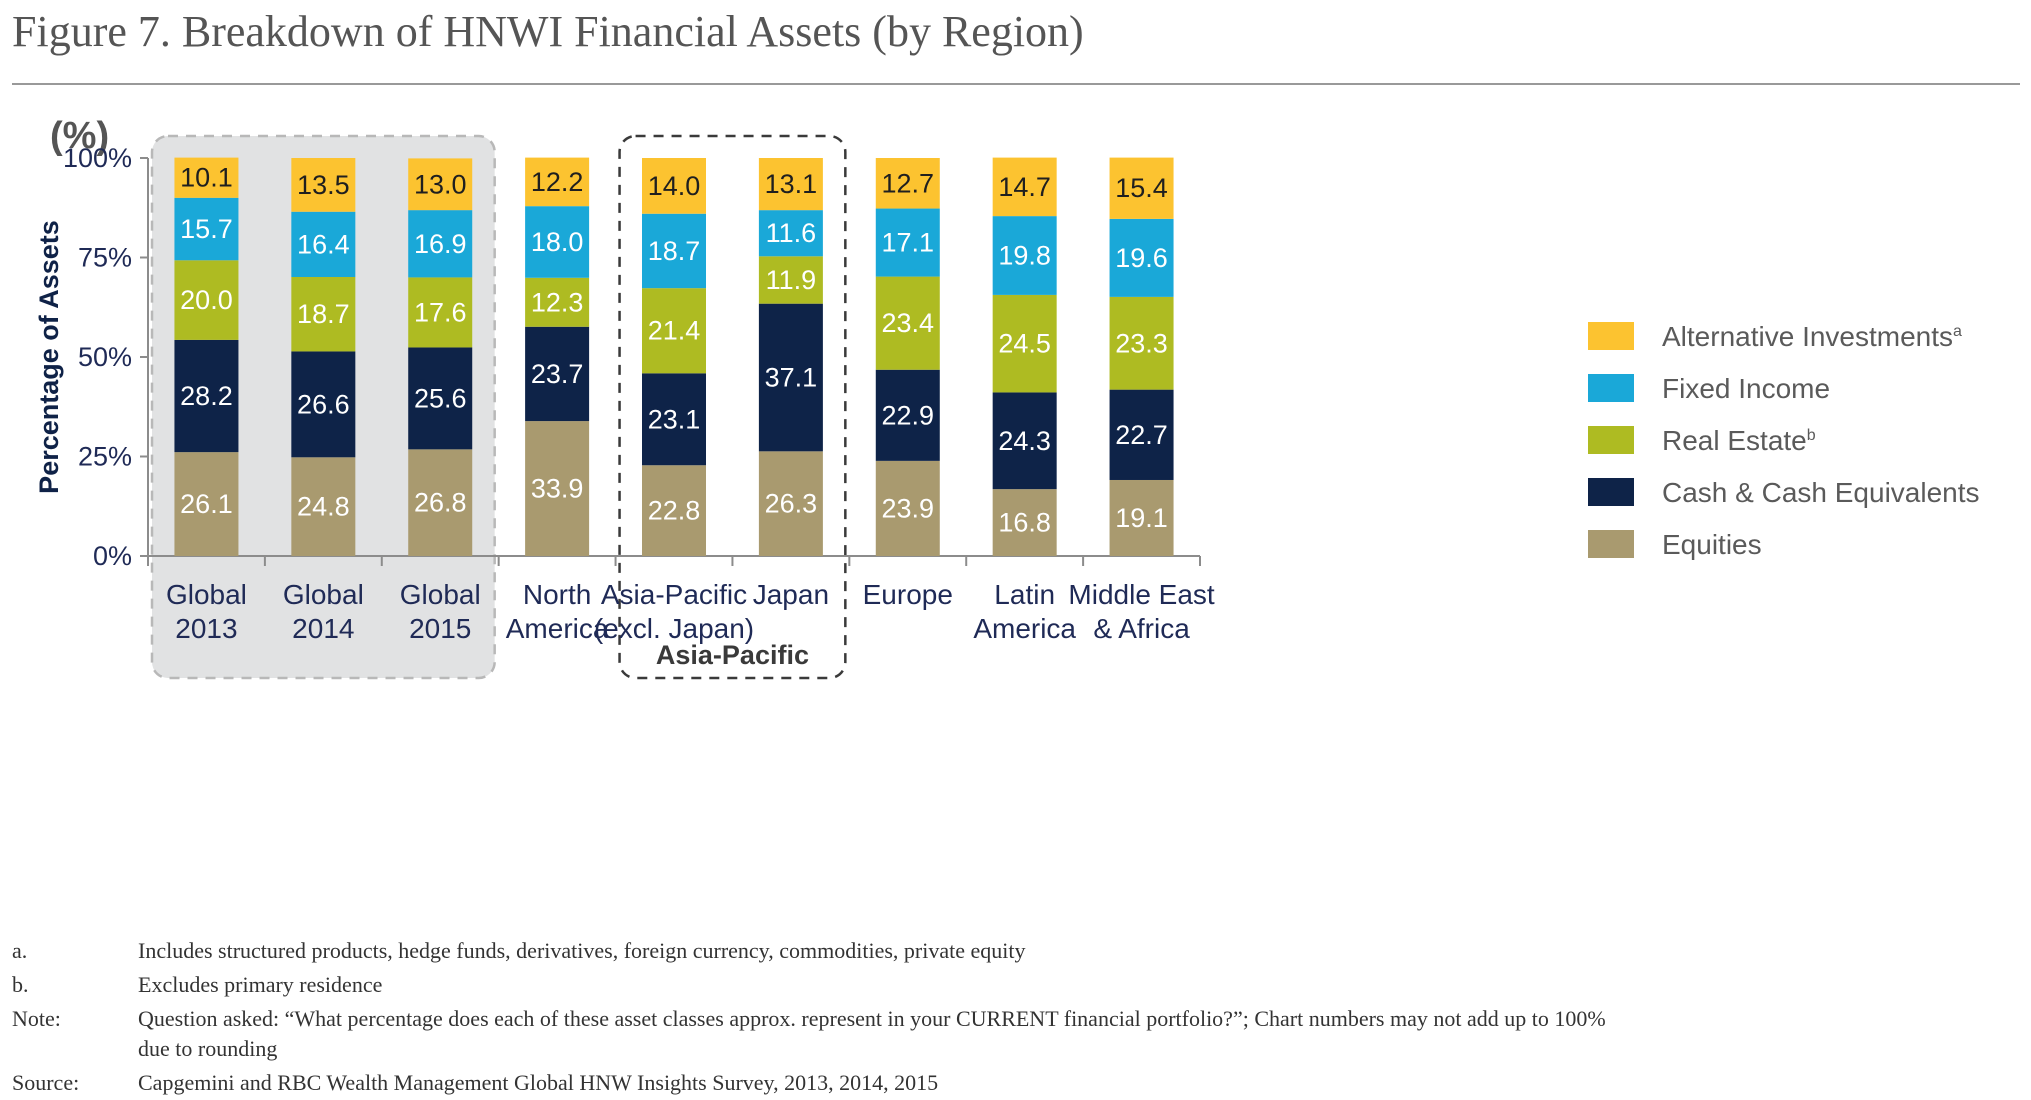 The width and height of the screenshot is (2031, 1100). I want to click on y-tick-label: 25%, so click(105, 457).